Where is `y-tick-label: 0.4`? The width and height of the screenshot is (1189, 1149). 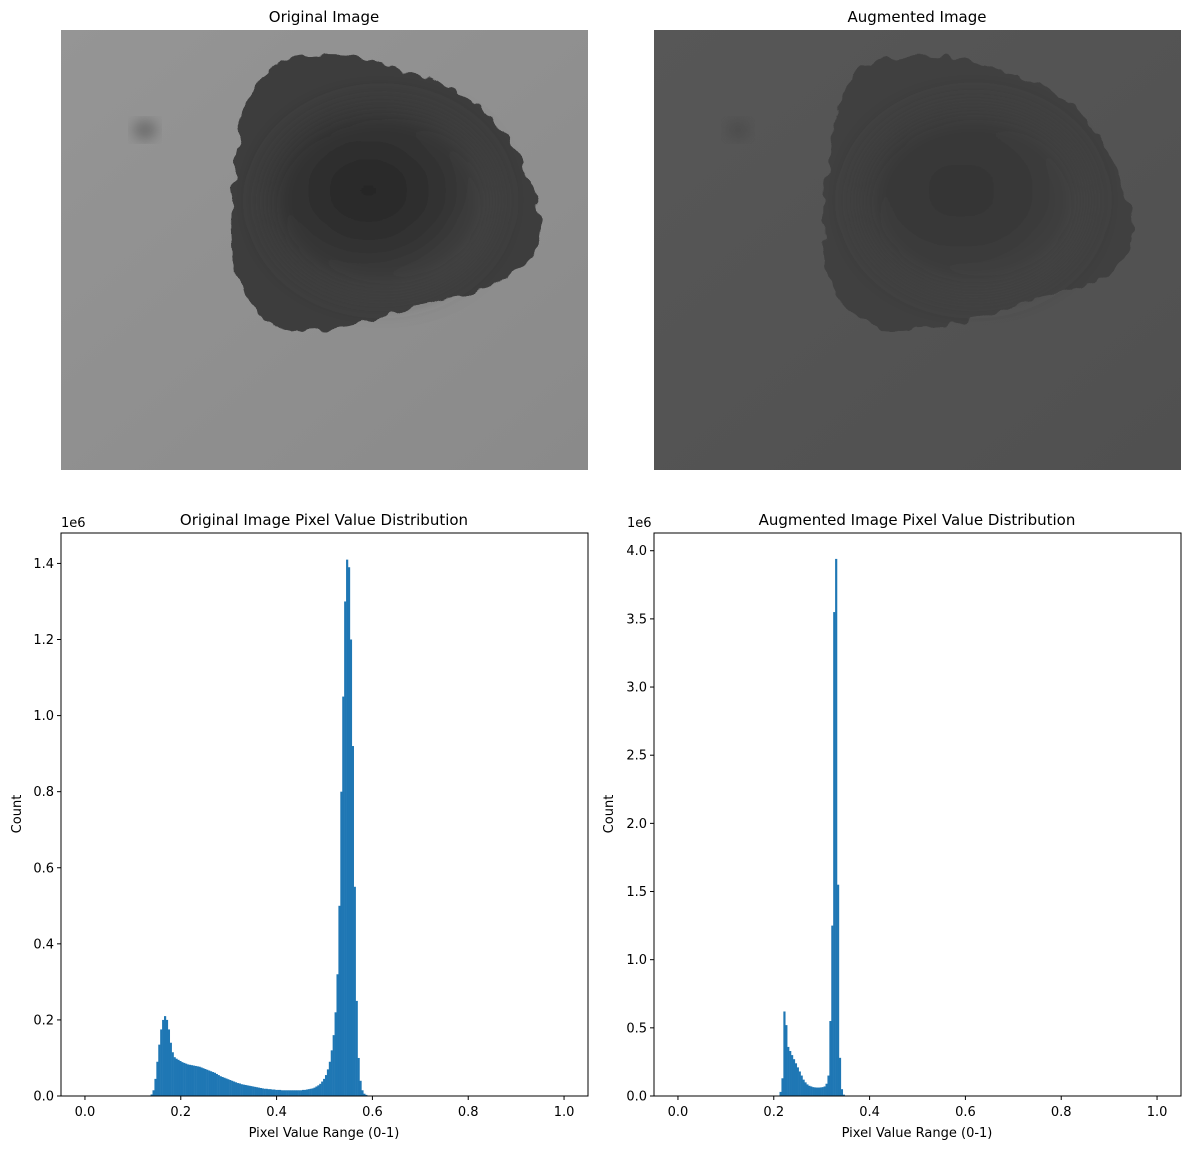
y-tick-label: 0.4 is located at coordinates (43, 944).